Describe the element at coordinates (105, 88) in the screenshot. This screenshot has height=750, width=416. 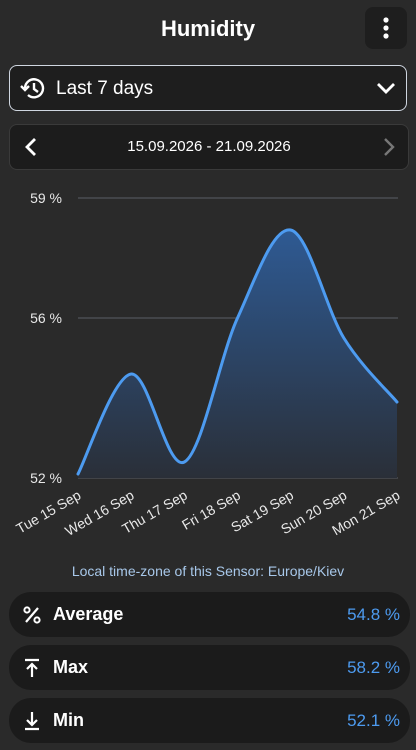
I see `period-label: Last 7 days` at that location.